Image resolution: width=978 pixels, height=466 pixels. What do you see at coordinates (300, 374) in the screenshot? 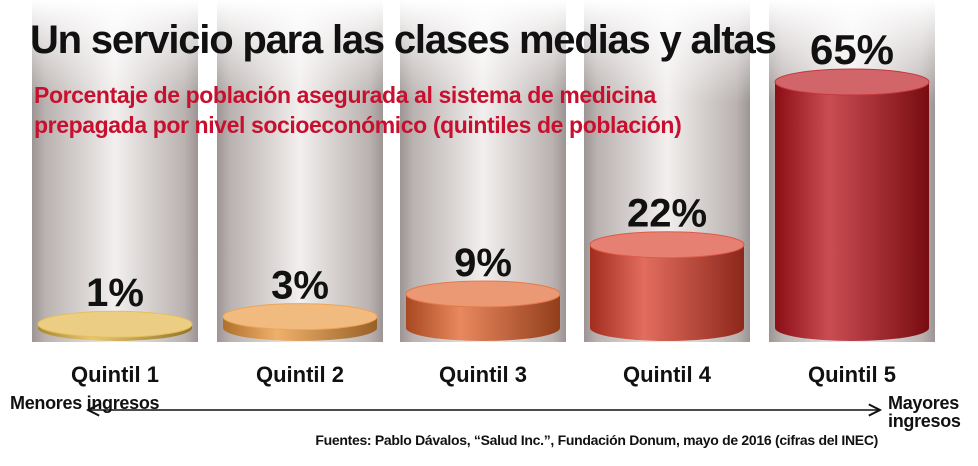
I see `category-label: Quintil 2` at bounding box center [300, 374].